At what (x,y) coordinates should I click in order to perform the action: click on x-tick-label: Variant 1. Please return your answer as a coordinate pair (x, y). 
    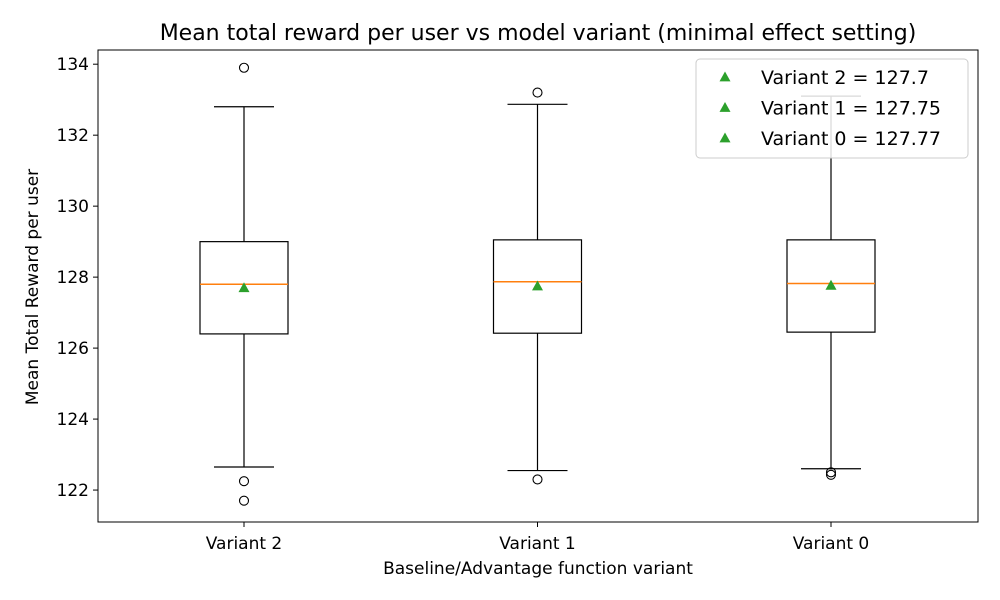
    Looking at the image, I should click on (537, 544).